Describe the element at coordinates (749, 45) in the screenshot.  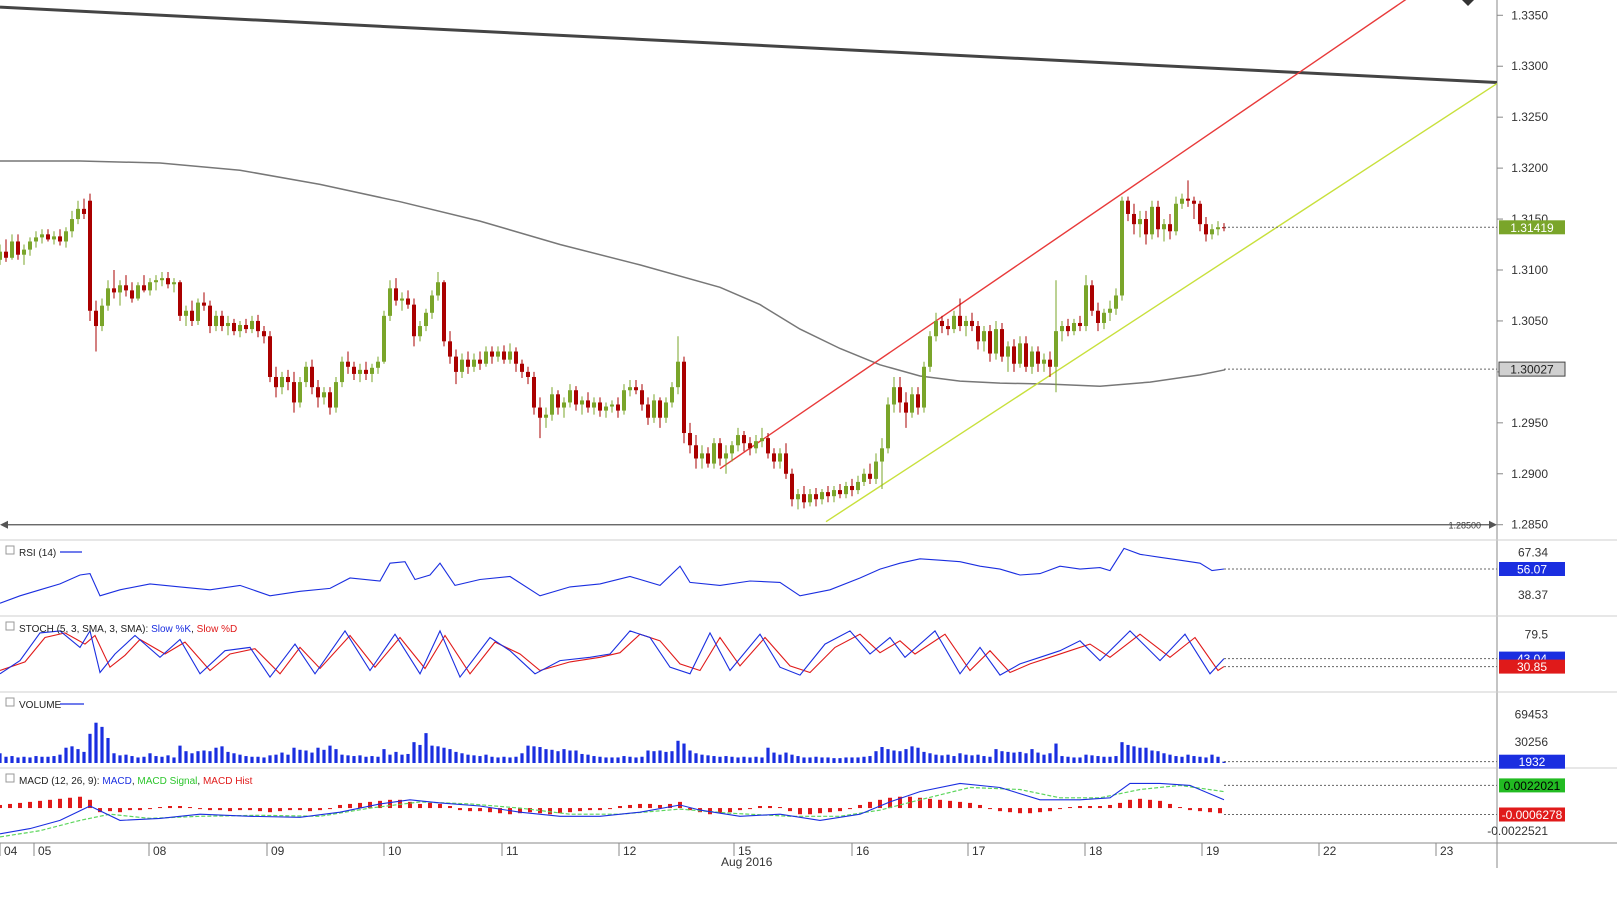
I see `resistance-trendline` at that location.